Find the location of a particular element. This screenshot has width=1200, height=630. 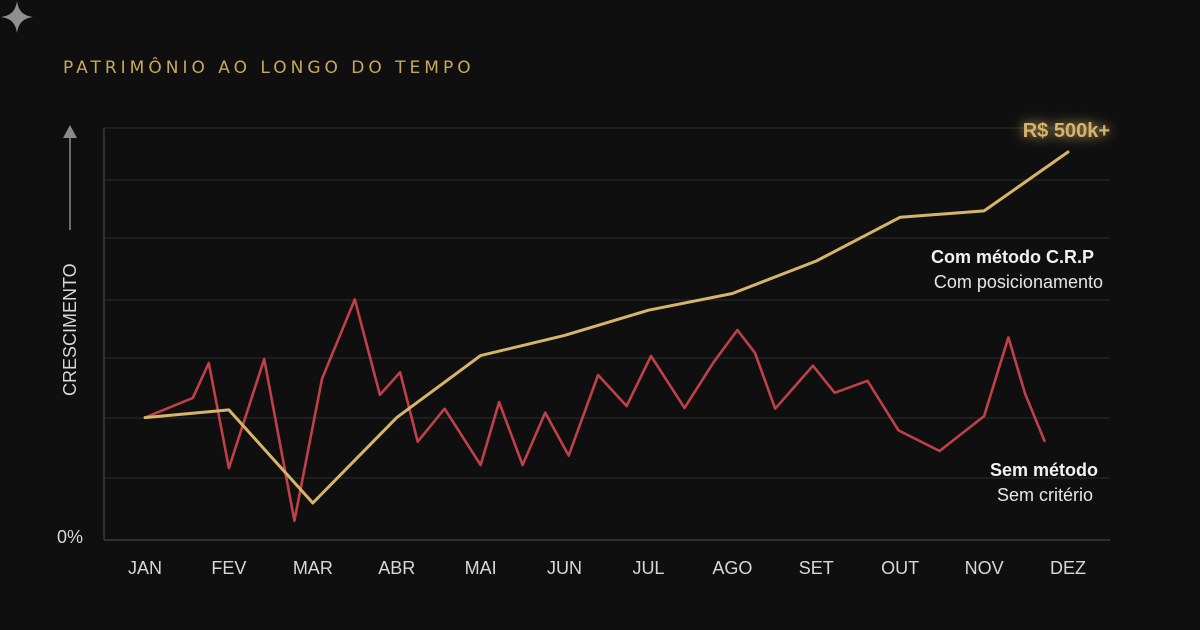

x-tick-label-dez: DEZ is located at coordinates (1068, 568).